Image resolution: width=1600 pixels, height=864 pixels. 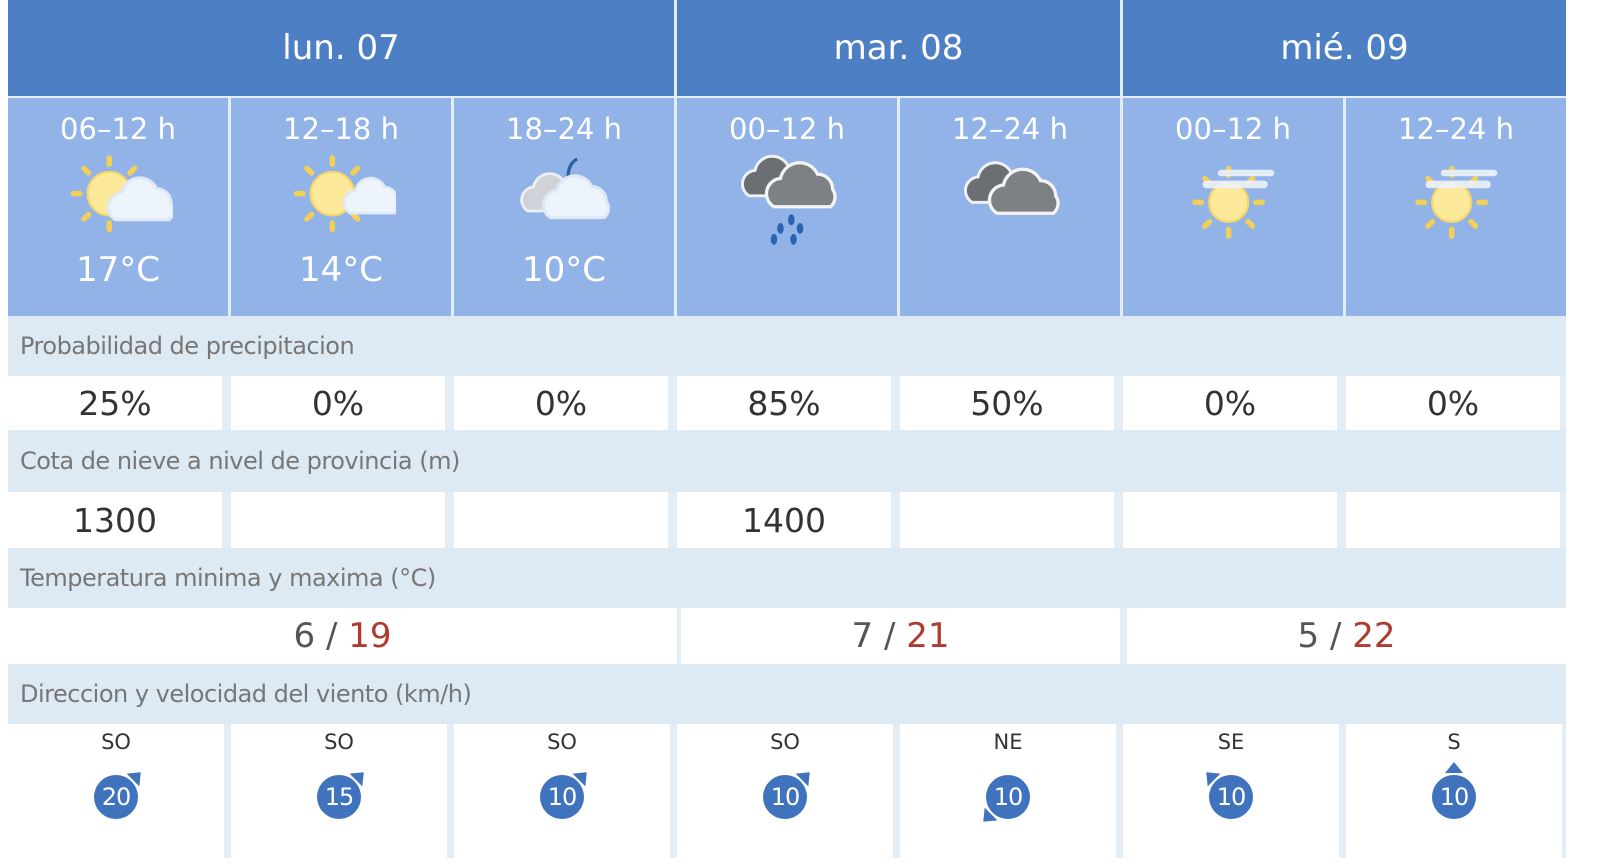 I want to click on precip-value: 50%, so click(x=1007, y=403).